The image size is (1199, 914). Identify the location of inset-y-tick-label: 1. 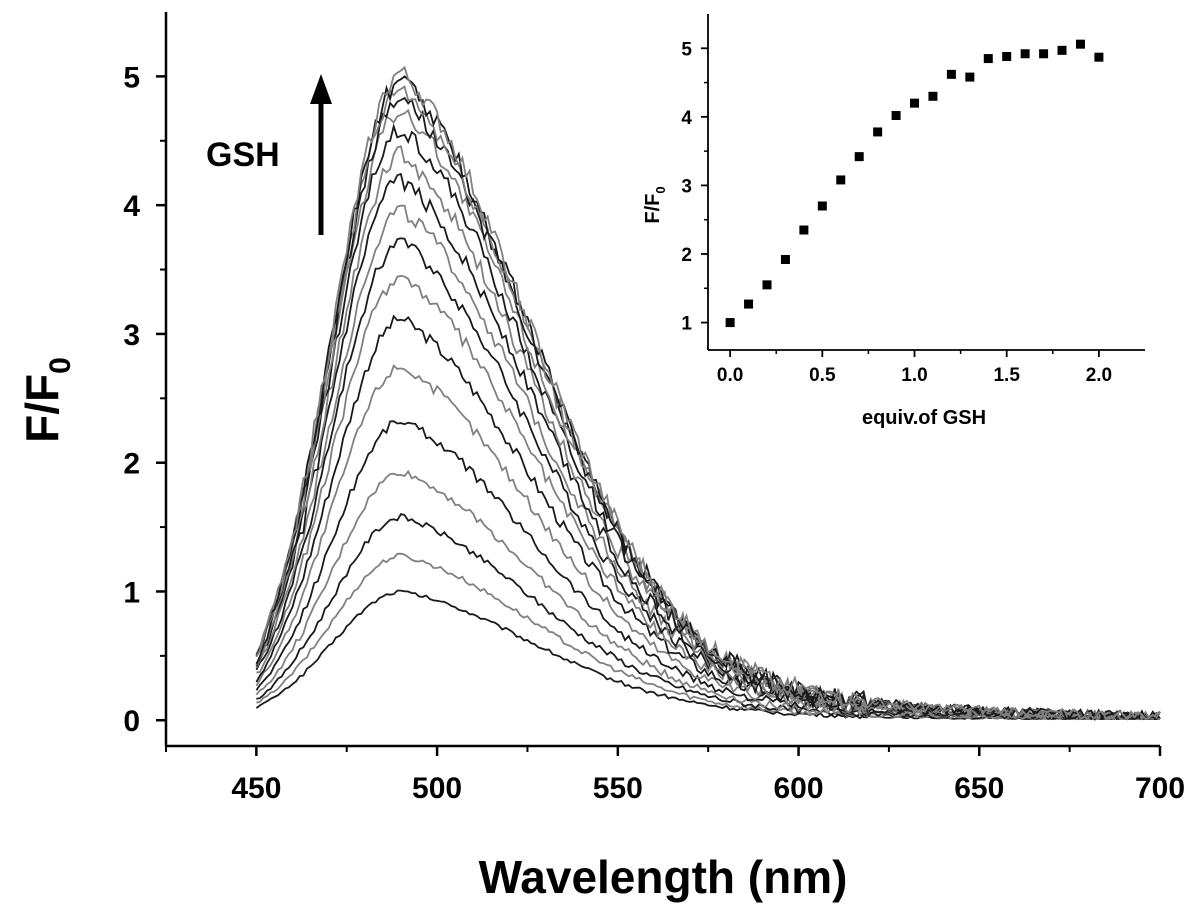
(686, 324).